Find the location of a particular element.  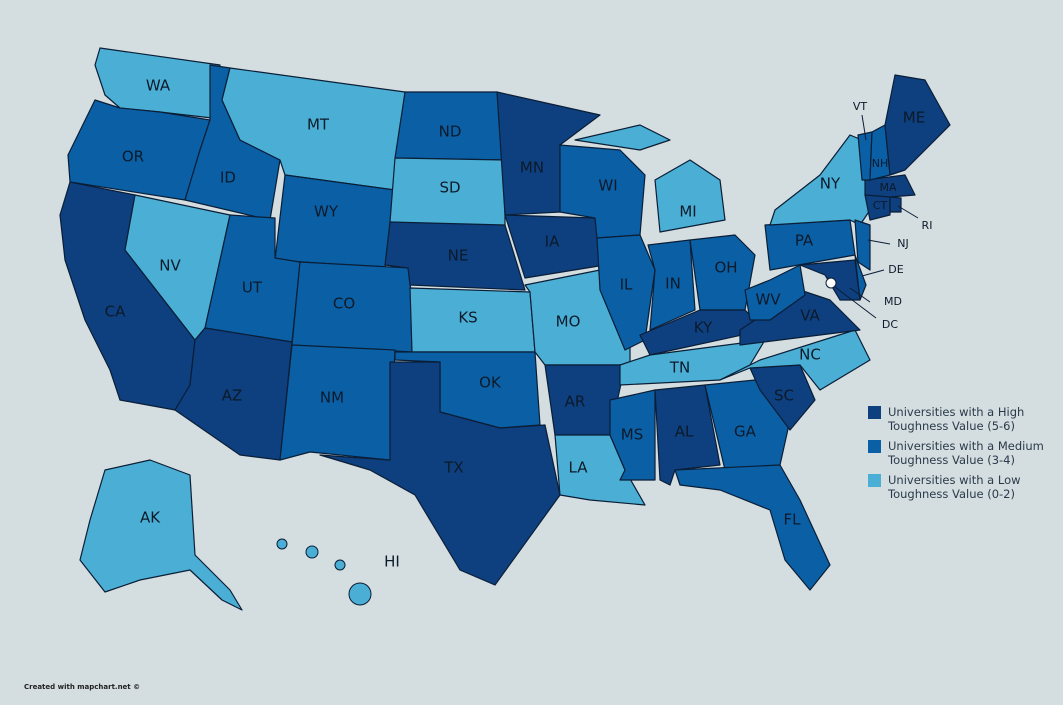

state-label: TX is located at coordinates (453, 468).